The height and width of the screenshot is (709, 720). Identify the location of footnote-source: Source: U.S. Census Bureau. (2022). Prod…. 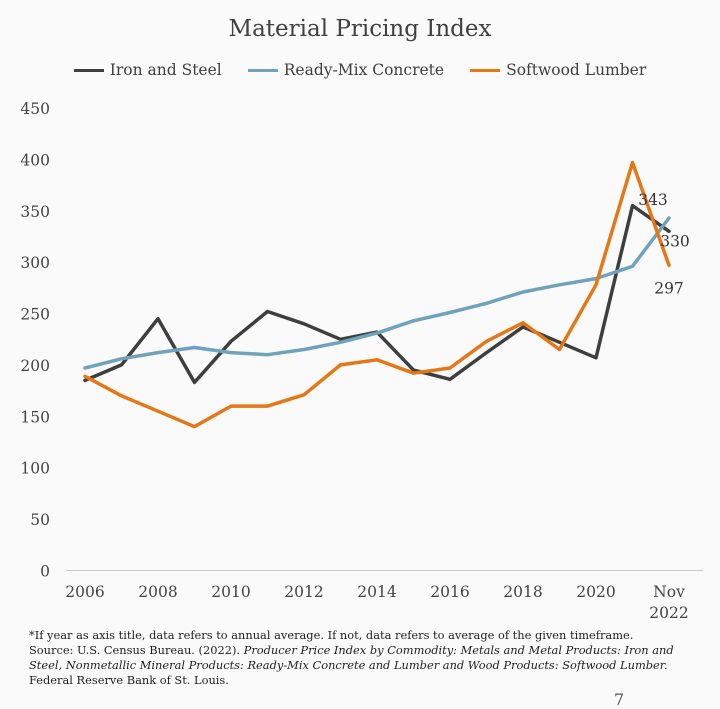
(369, 658).